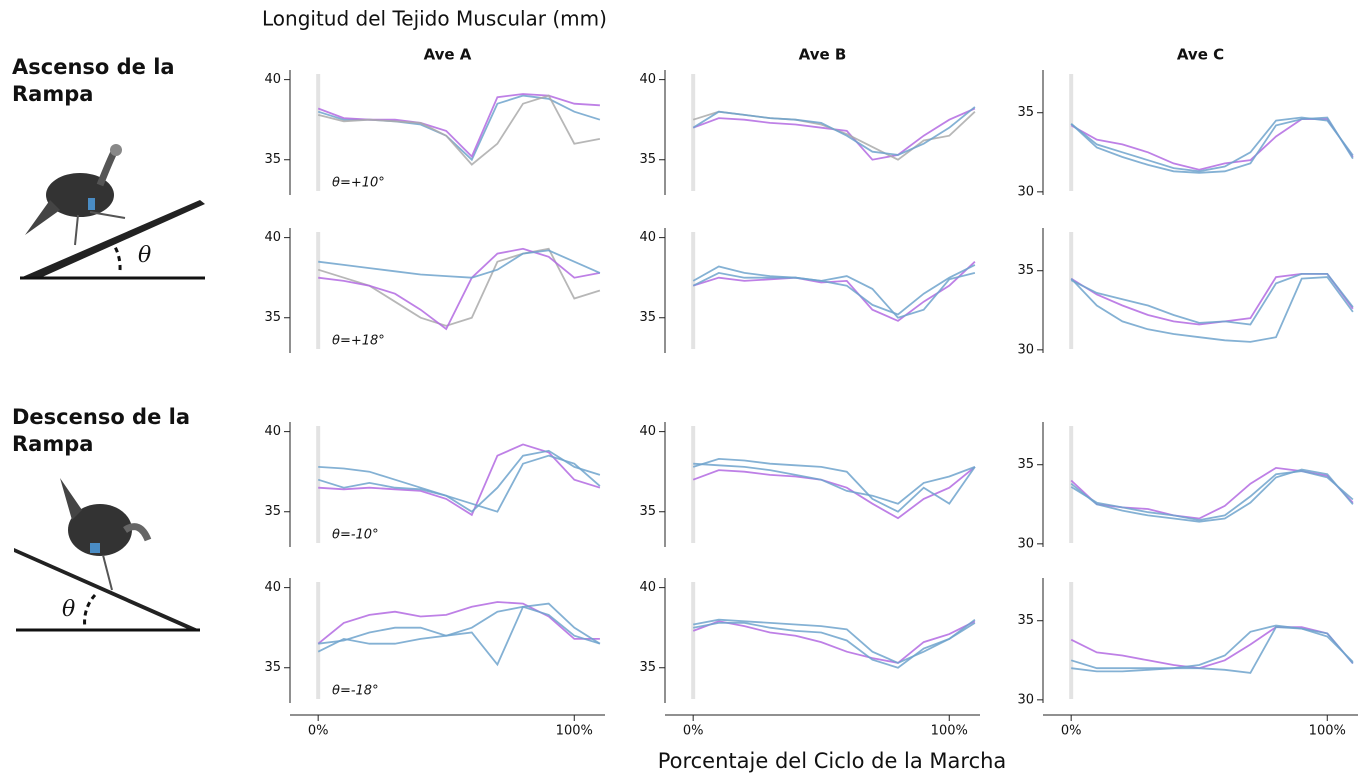 This screenshot has width=1364, height=775. Describe the element at coordinates (1200, 55) in the screenshot. I see `column-title: Ave C` at that location.